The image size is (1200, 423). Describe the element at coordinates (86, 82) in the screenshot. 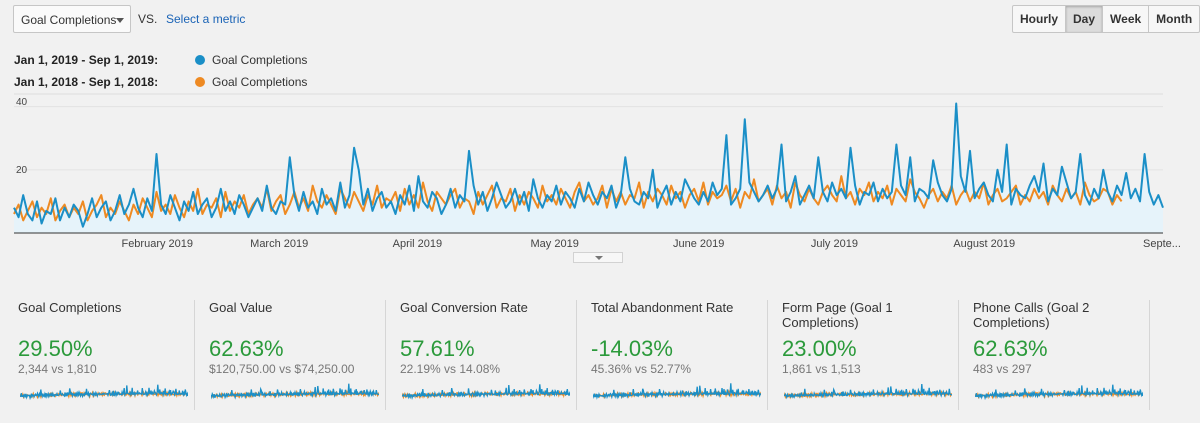

I see `date-range-previous: Jan 1, 2018 - Sep 1, 2018:` at that location.